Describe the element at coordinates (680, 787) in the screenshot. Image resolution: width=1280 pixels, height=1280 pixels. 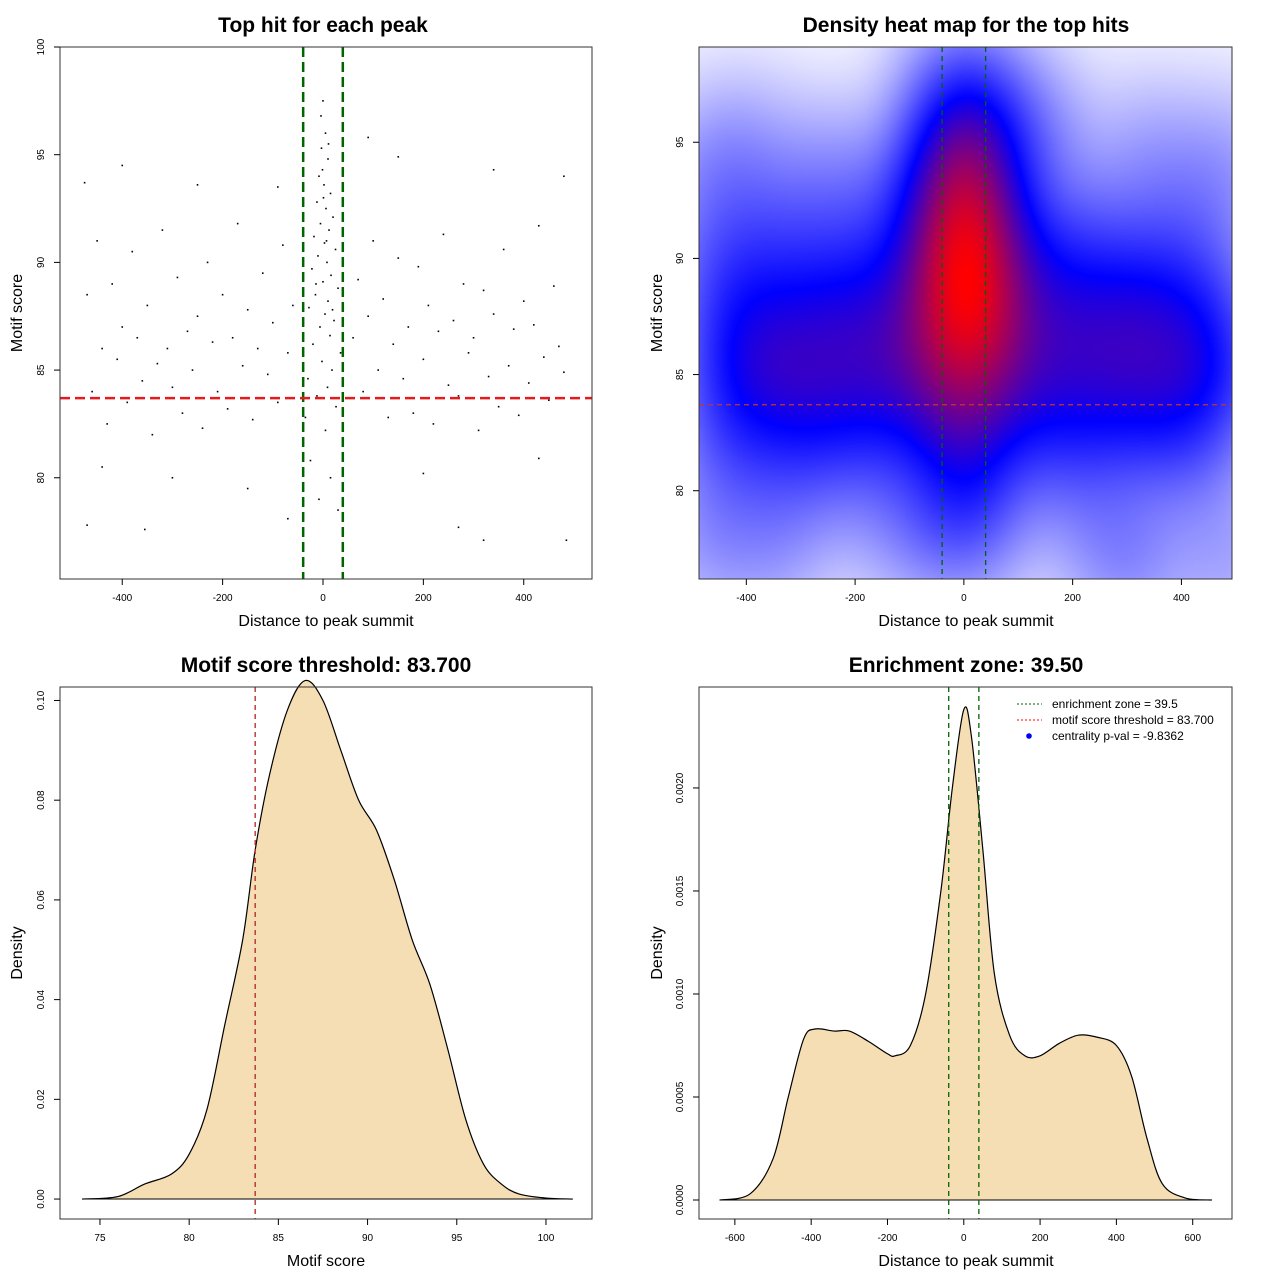
I see `panel4-y-tick-label: 0.0020` at that location.